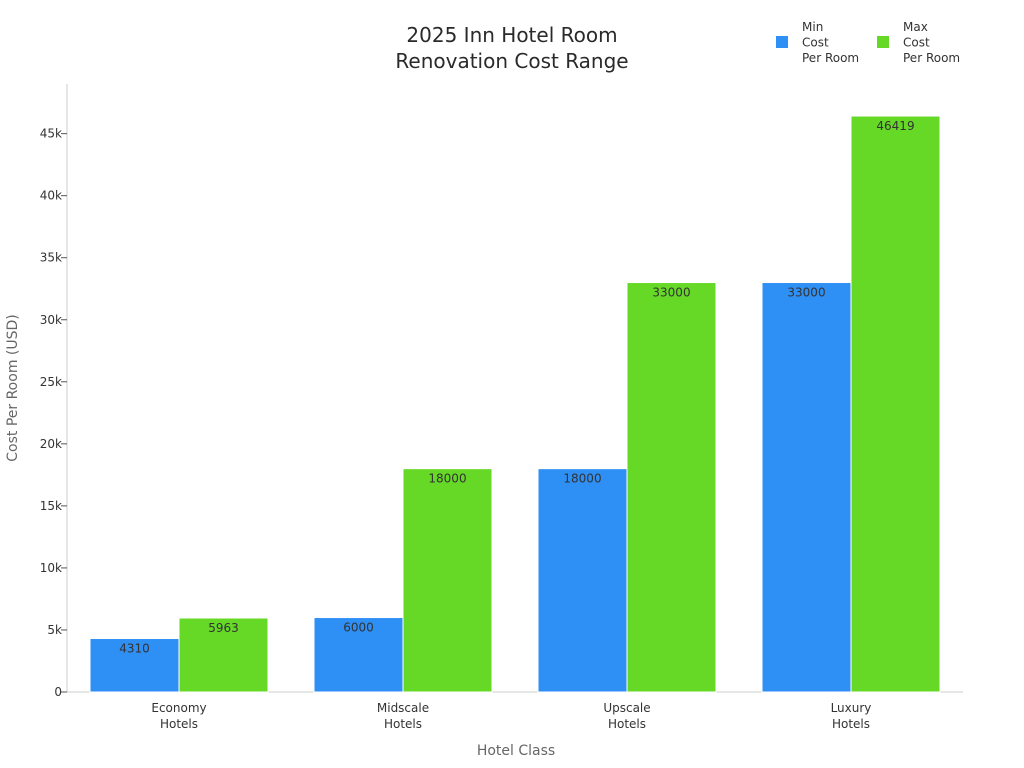 The height and width of the screenshot is (768, 1024). I want to click on y-tick-label: 25k, so click(51, 382).